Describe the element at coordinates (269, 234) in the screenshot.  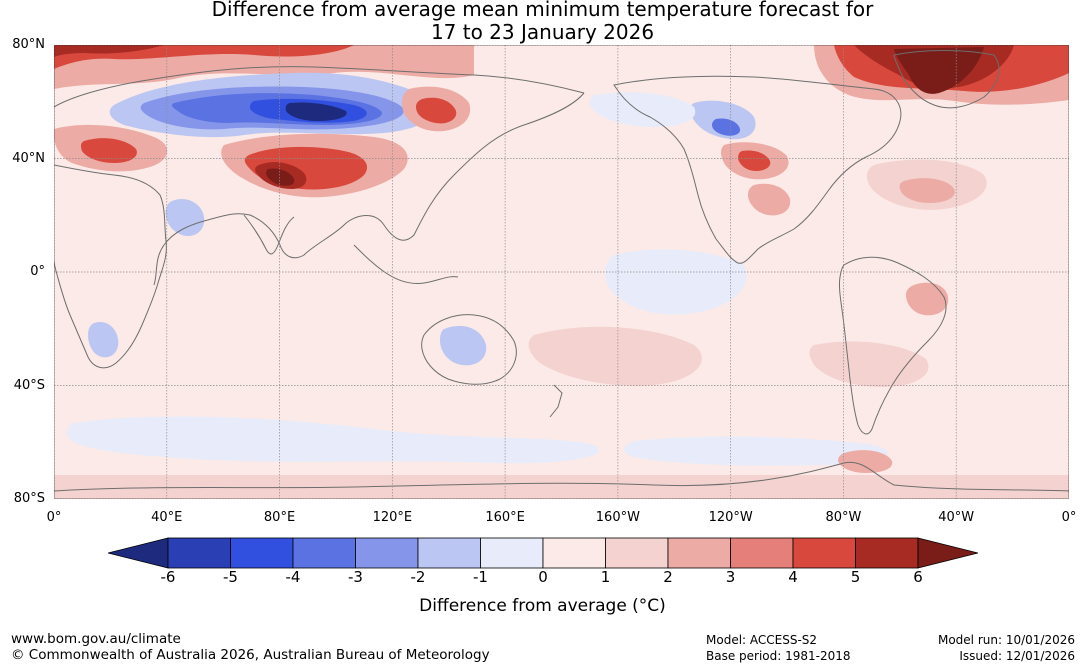
I see `coastline-india` at that location.